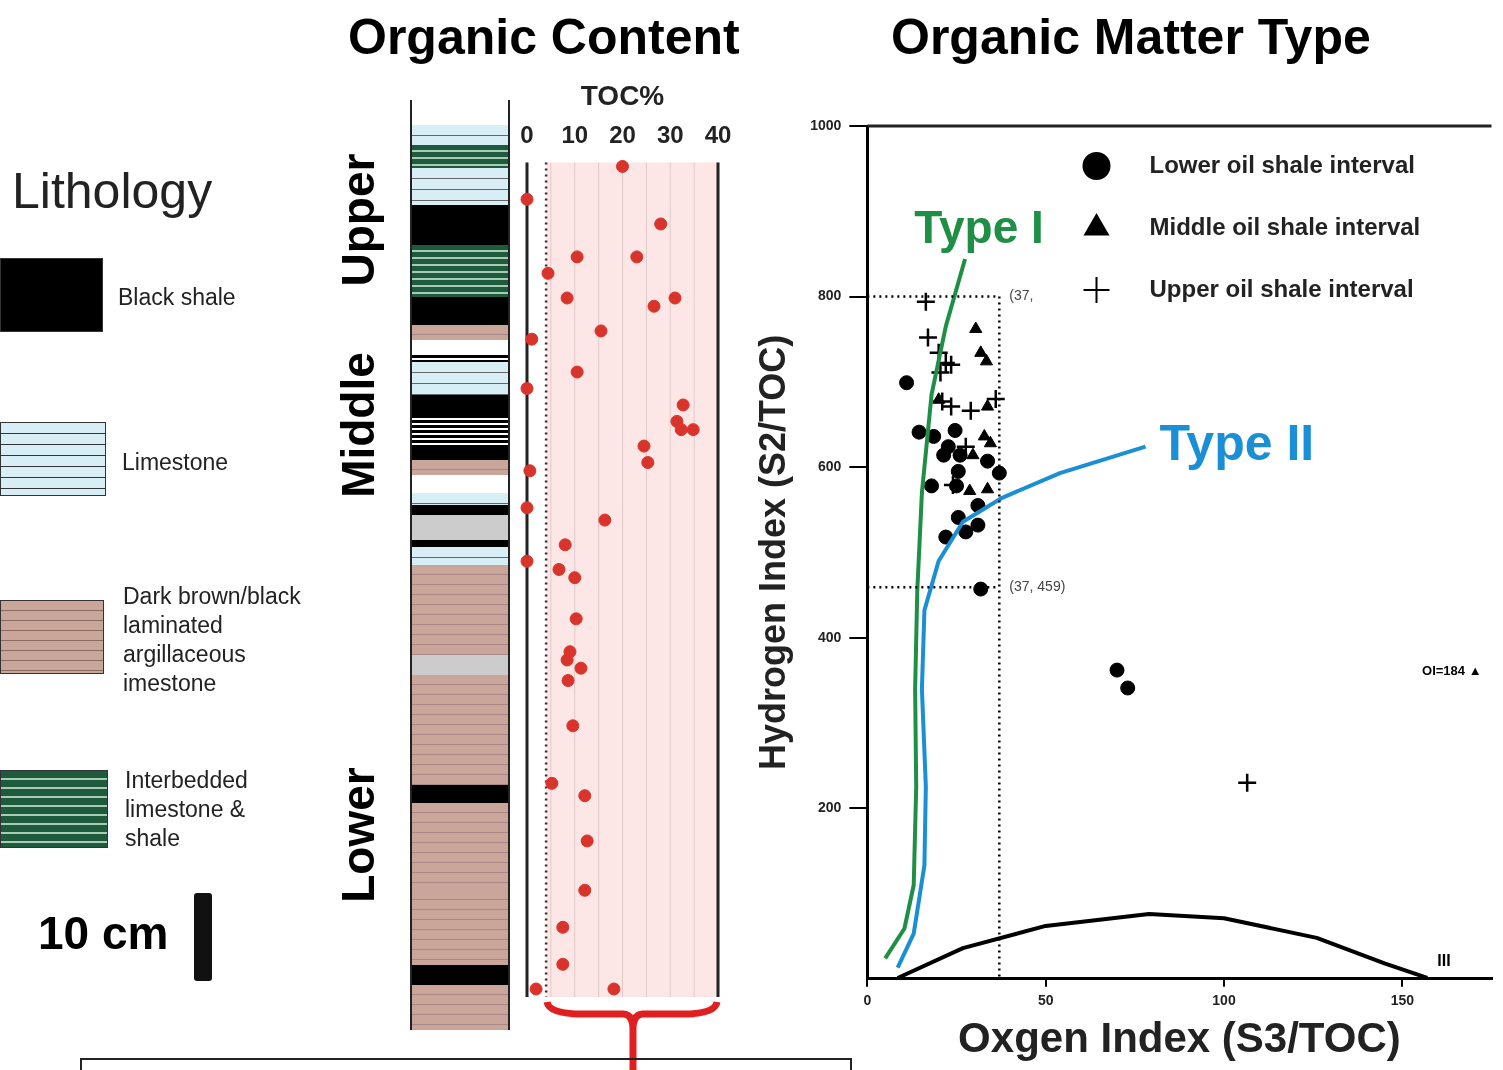 The image size is (1503, 1070). What do you see at coordinates (1131, 37) in the screenshot?
I see `chart-title: Organic Matter Type` at bounding box center [1131, 37].